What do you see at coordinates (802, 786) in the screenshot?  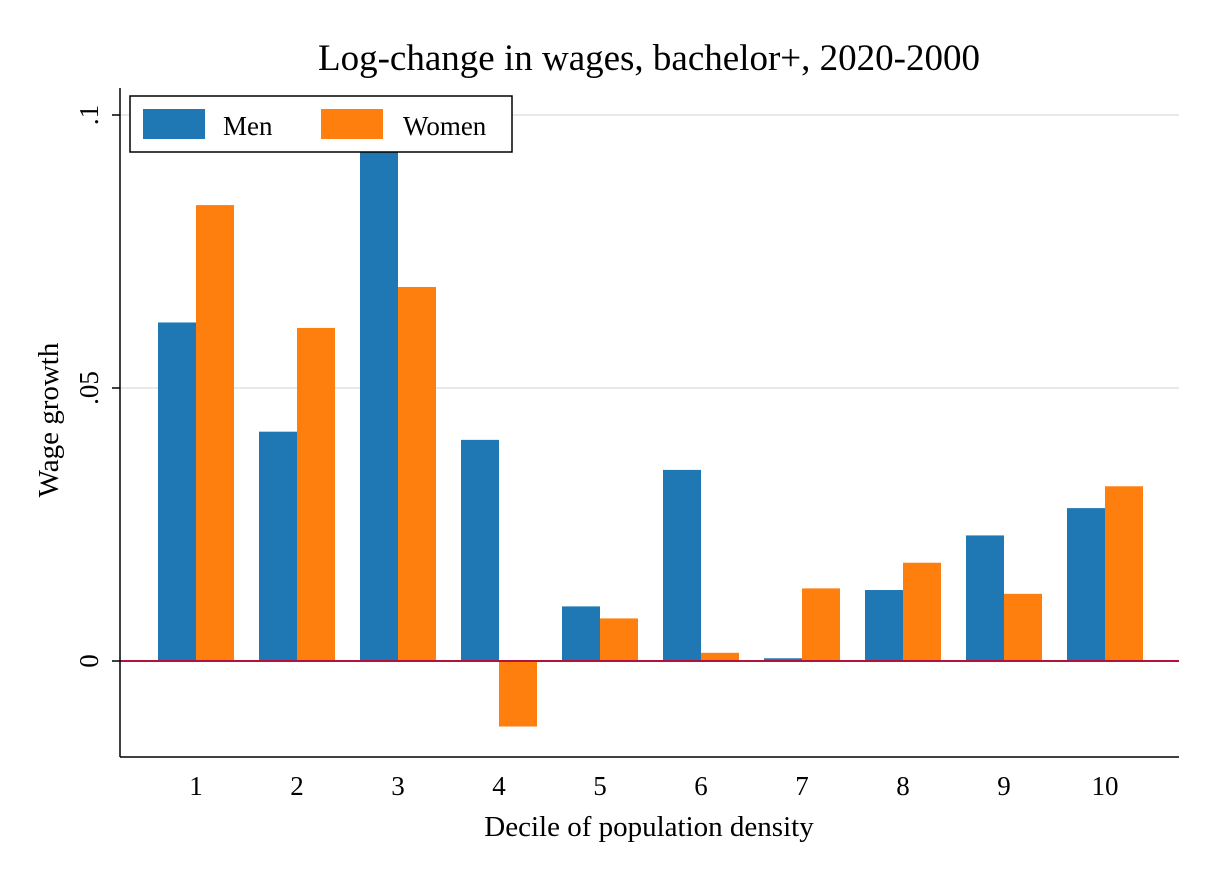 I see `x-tick-label: 7` at bounding box center [802, 786].